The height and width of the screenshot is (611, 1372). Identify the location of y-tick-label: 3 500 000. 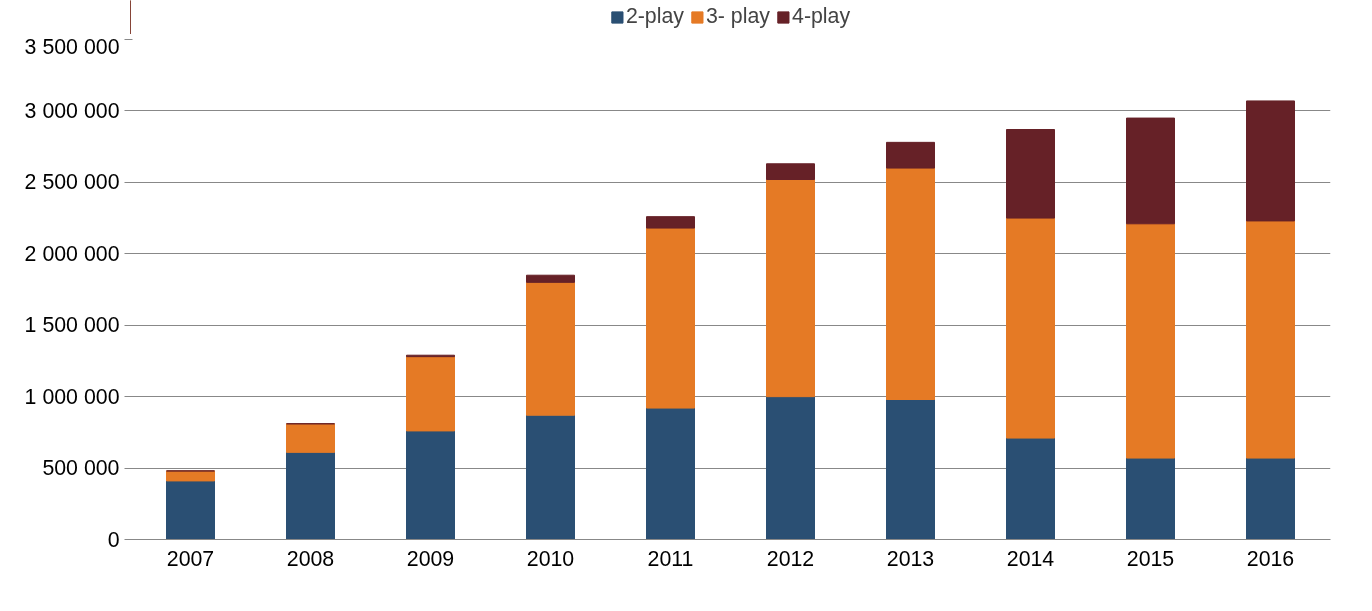
(72, 46).